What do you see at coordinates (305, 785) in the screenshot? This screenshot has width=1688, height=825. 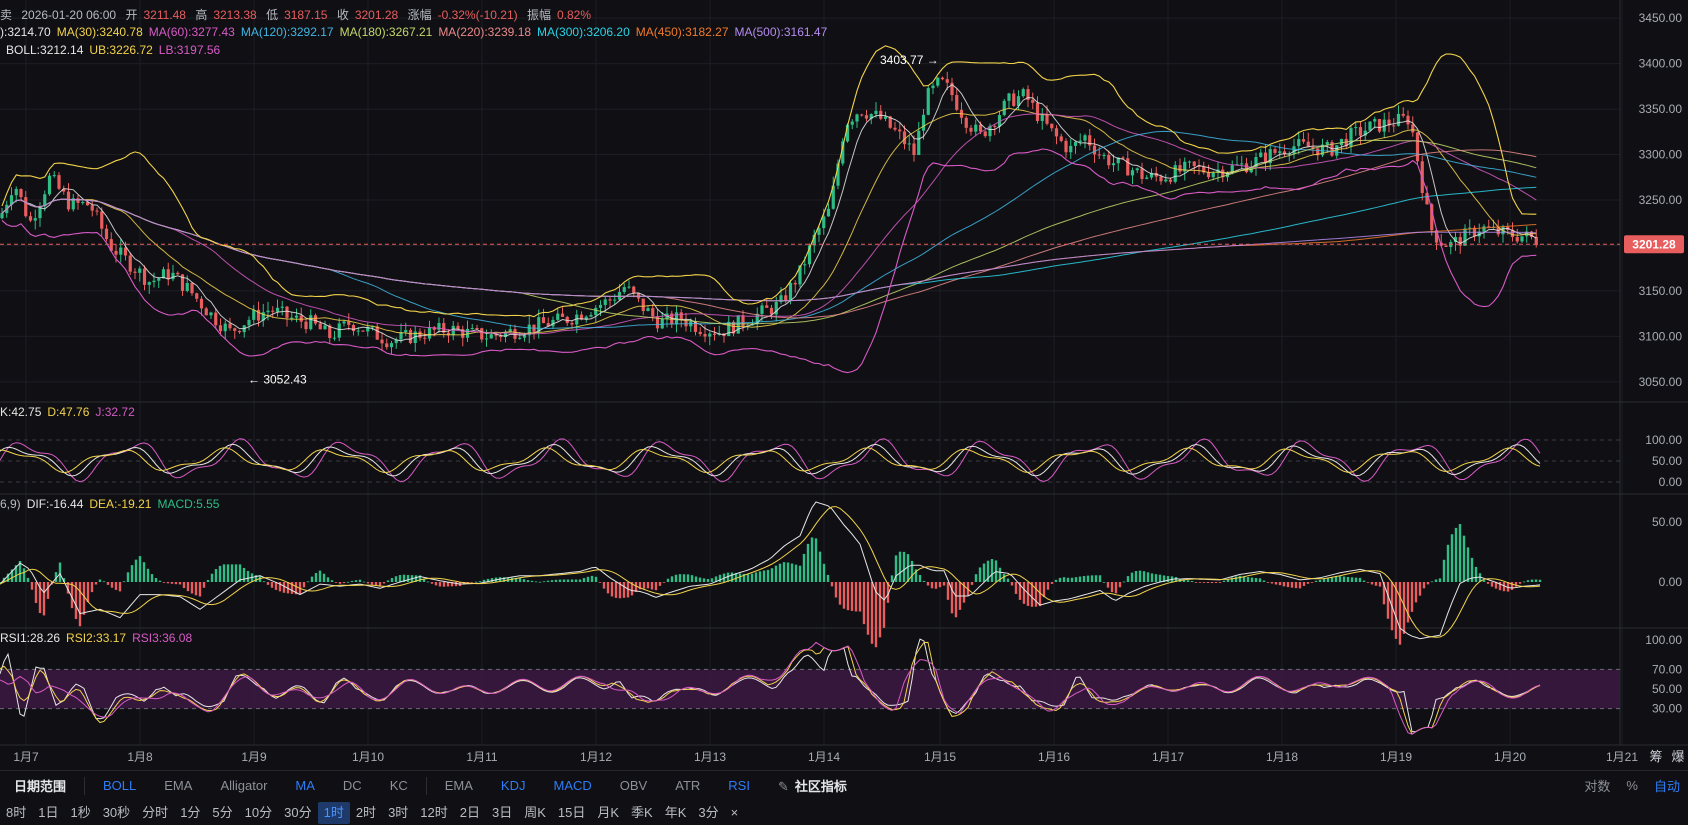 I see `main-indicator-ma: MA` at bounding box center [305, 785].